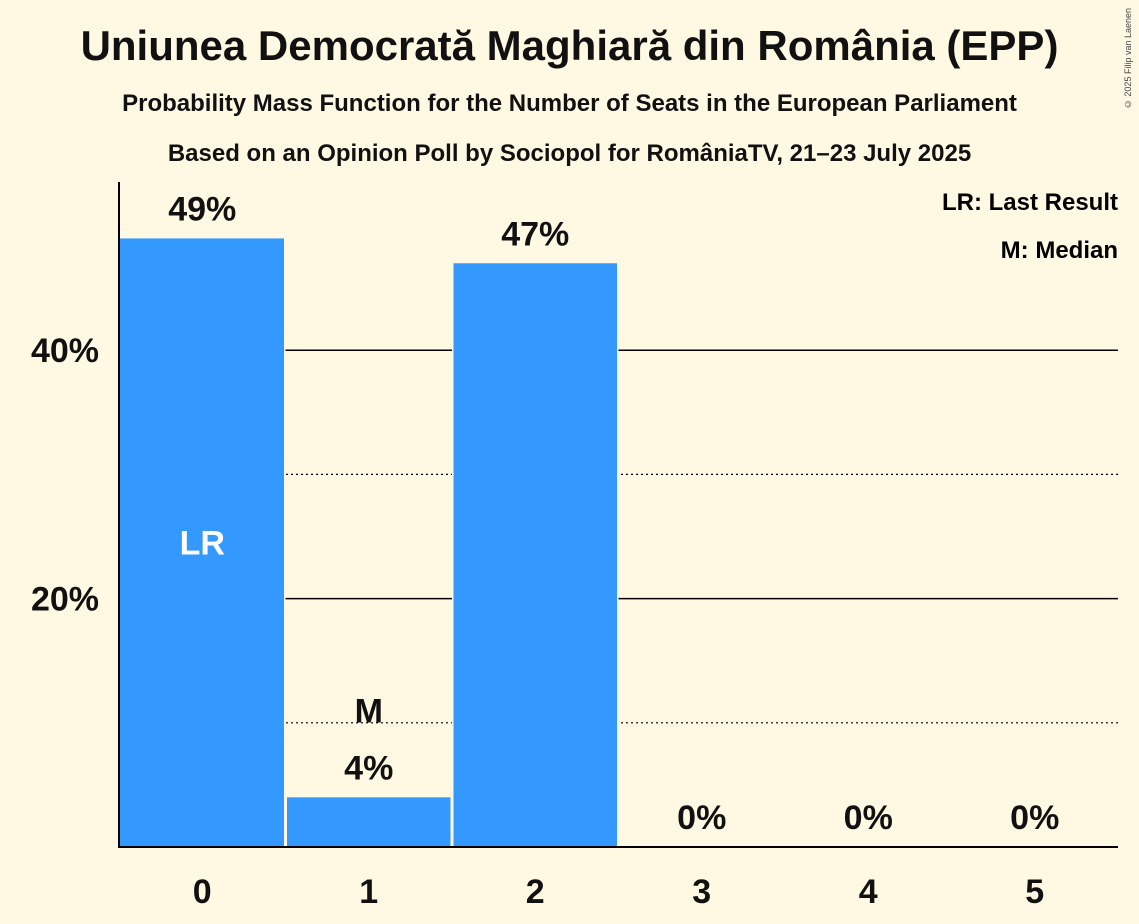  What do you see at coordinates (202, 209) in the screenshot?
I see `value-label-0: 49%` at bounding box center [202, 209].